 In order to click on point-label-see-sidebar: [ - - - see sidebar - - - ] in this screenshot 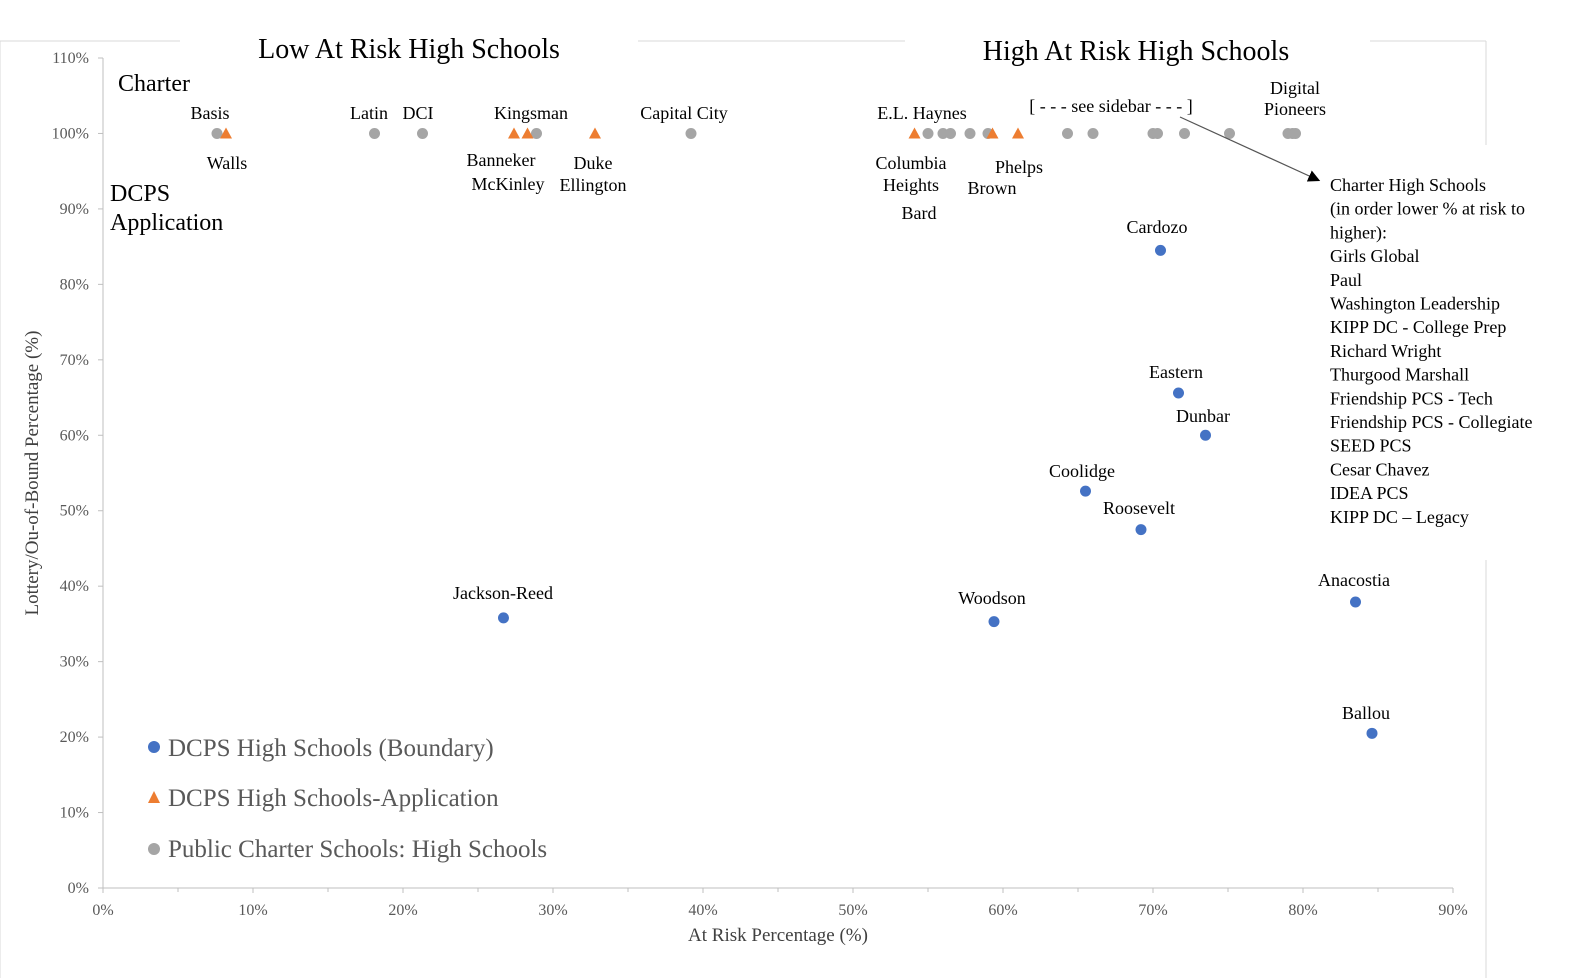, I will do `click(1110, 106)`.